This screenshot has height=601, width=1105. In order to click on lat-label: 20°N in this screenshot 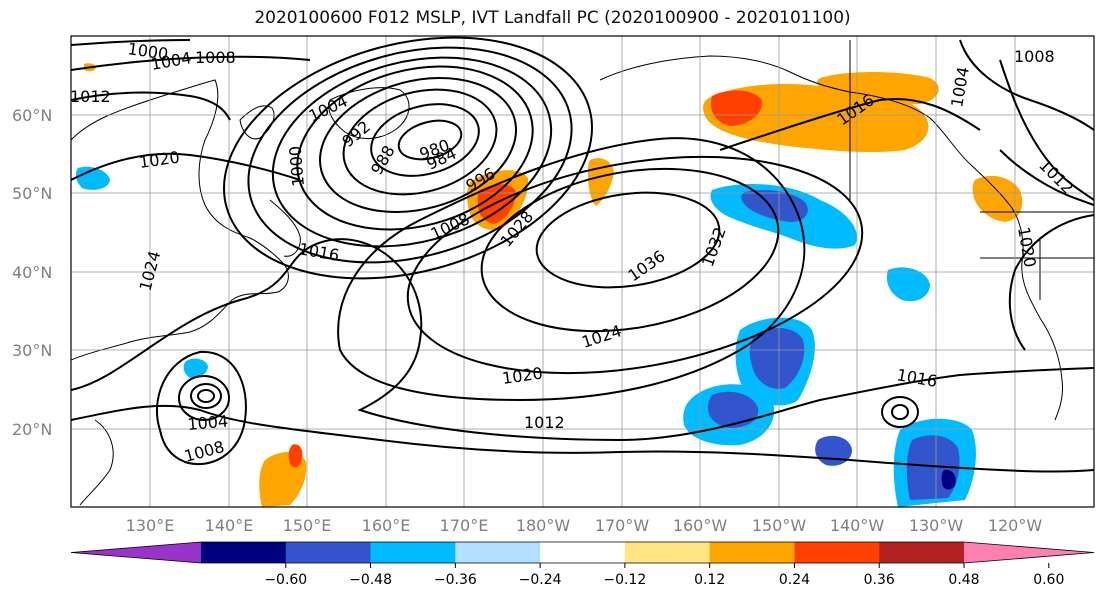, I will do `click(32, 429)`.